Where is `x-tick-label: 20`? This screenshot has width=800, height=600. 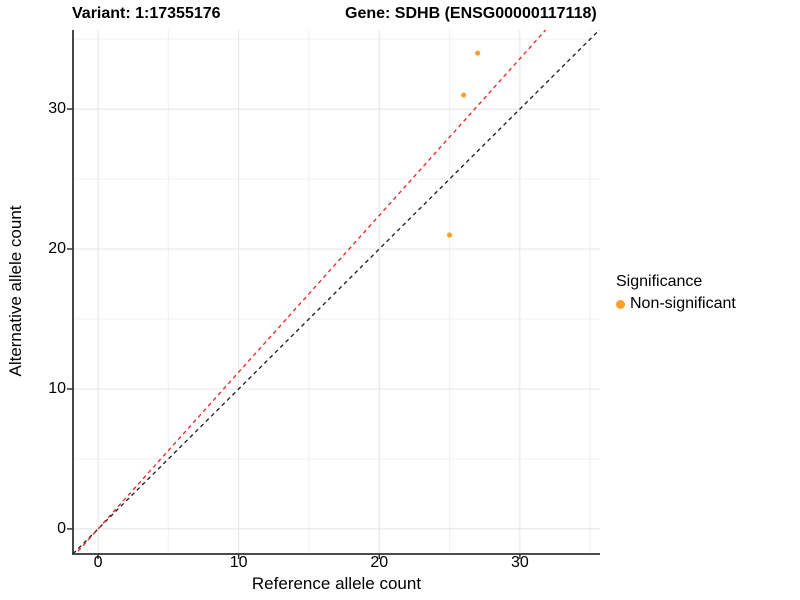
x-tick-label: 20 is located at coordinates (379, 562).